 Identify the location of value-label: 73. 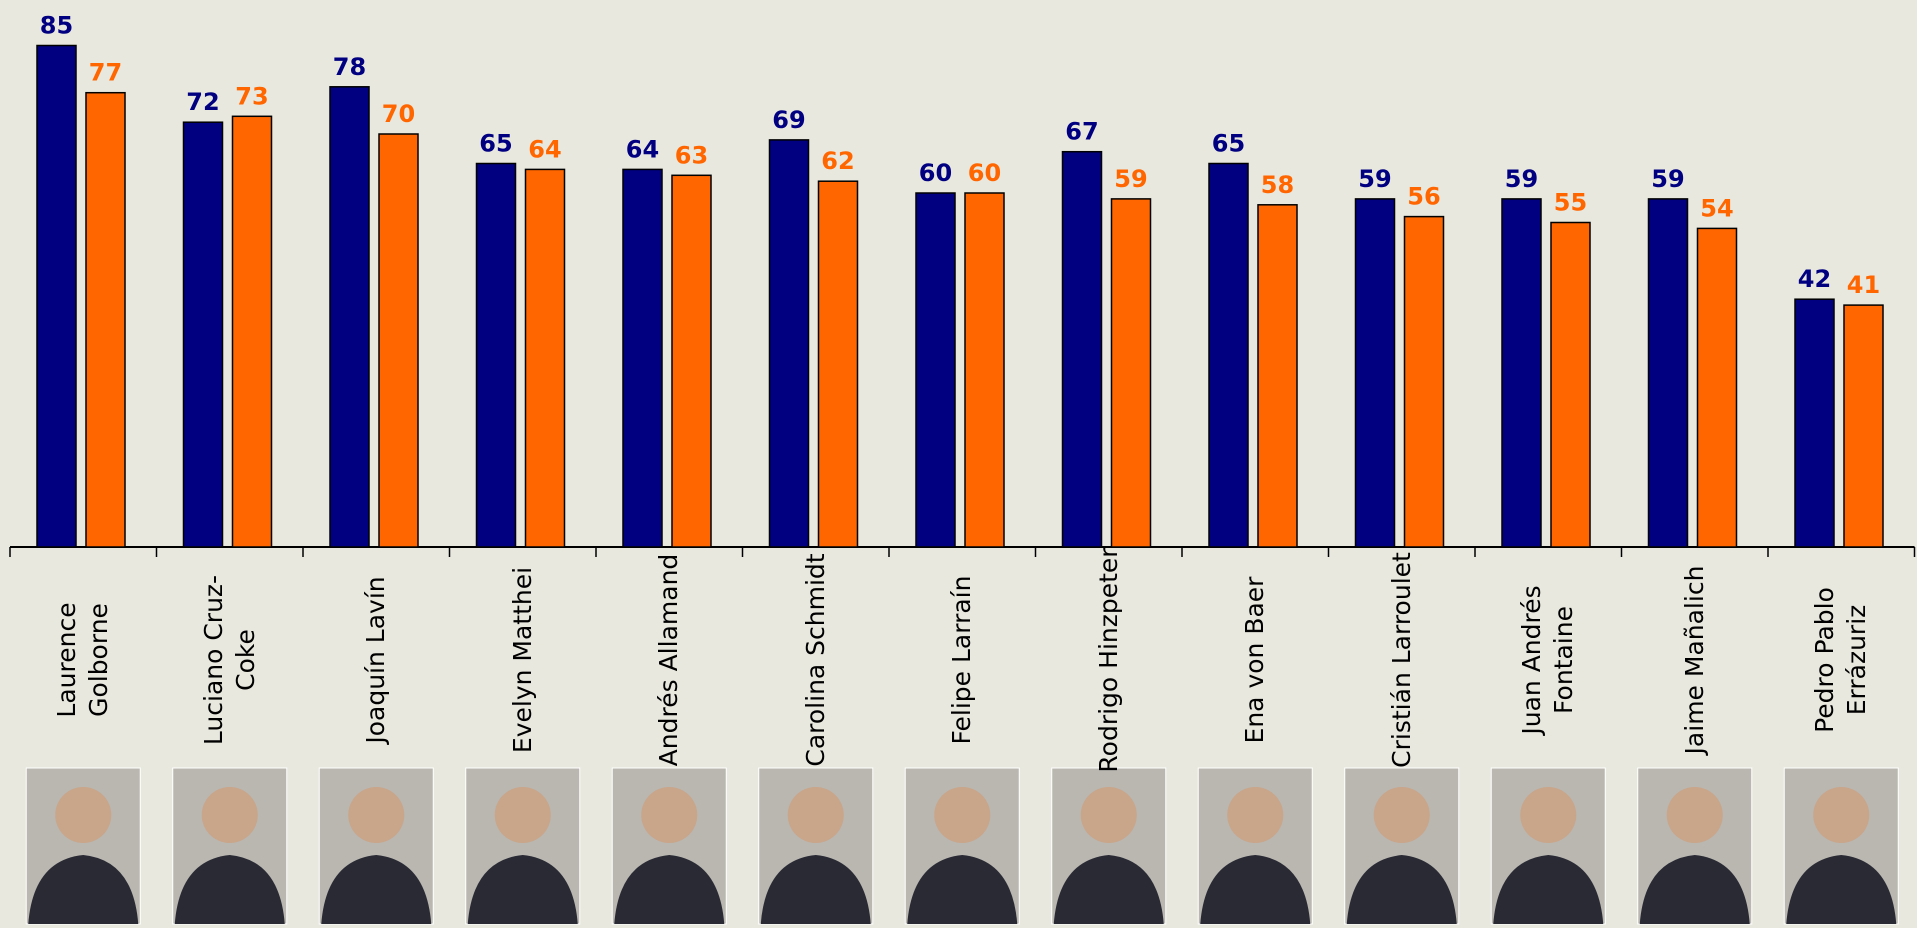
(251, 96).